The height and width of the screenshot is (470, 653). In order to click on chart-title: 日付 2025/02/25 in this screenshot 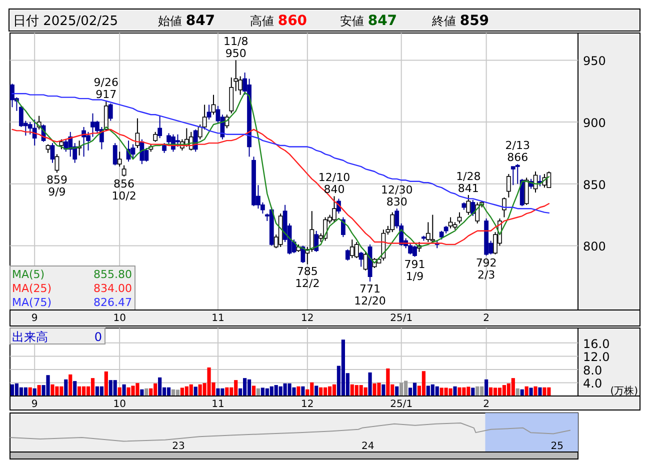, I will do `click(65, 21)`.